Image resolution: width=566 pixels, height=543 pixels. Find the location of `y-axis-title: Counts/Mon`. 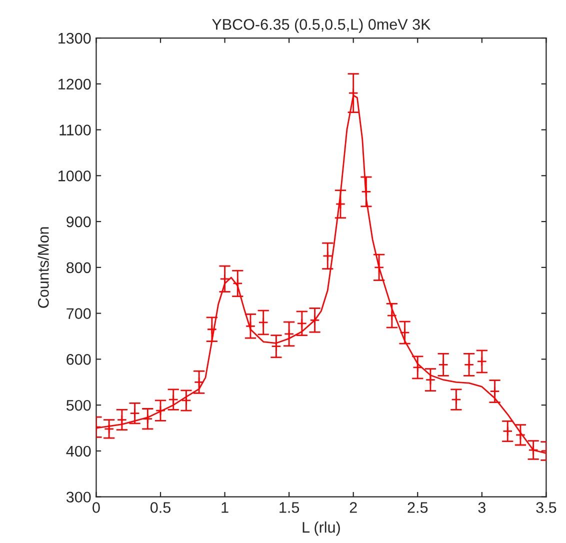

y-axis-title: Counts/Mon is located at coordinates (43, 267).